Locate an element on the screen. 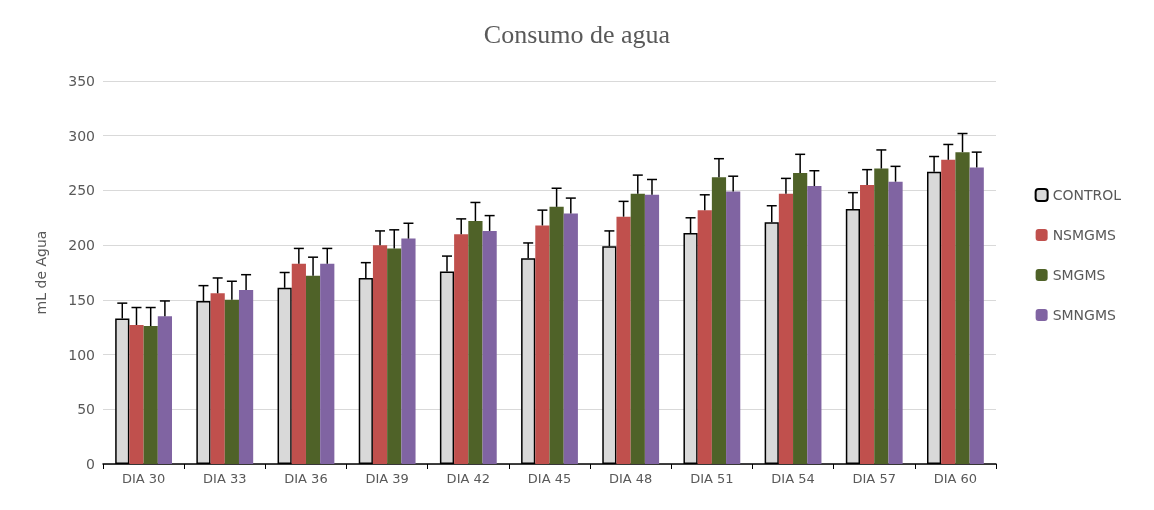 The image size is (1154, 510). y-tick-label: 200 is located at coordinates (81, 245).